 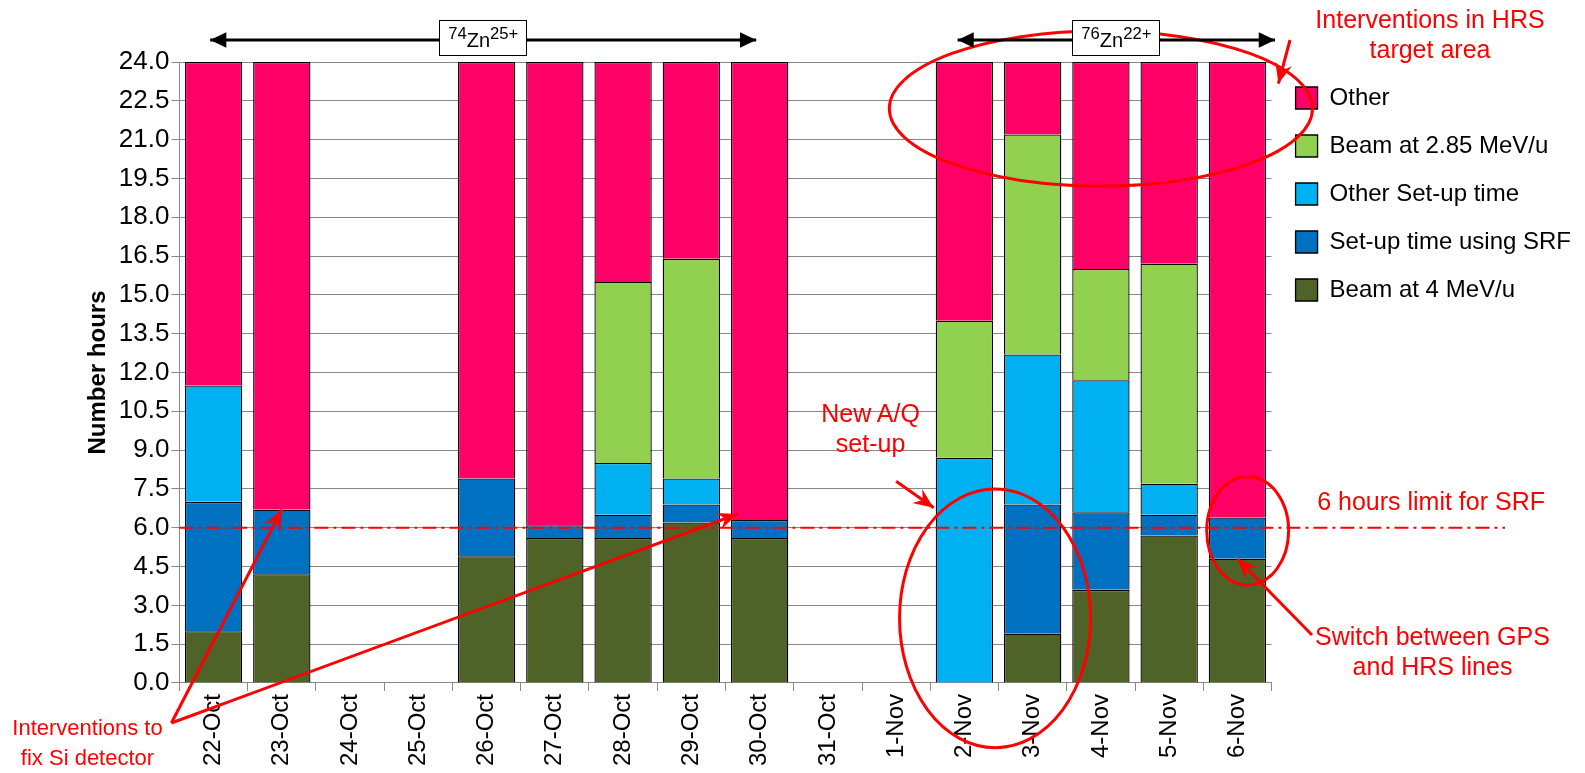 I want to click on y-tick-label: 18.0, so click(x=144, y=215).